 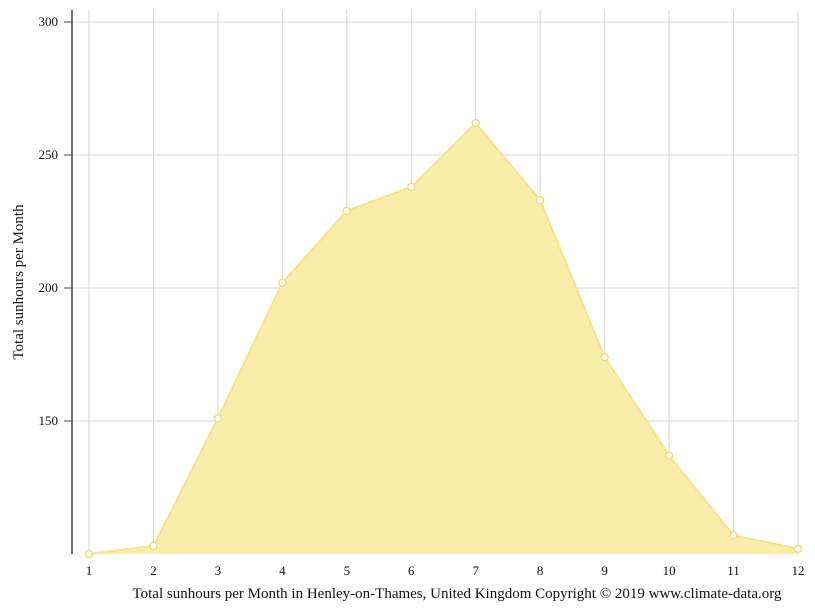 What do you see at coordinates (411, 570) in the screenshot?
I see `x-tick-label: 6` at bounding box center [411, 570].